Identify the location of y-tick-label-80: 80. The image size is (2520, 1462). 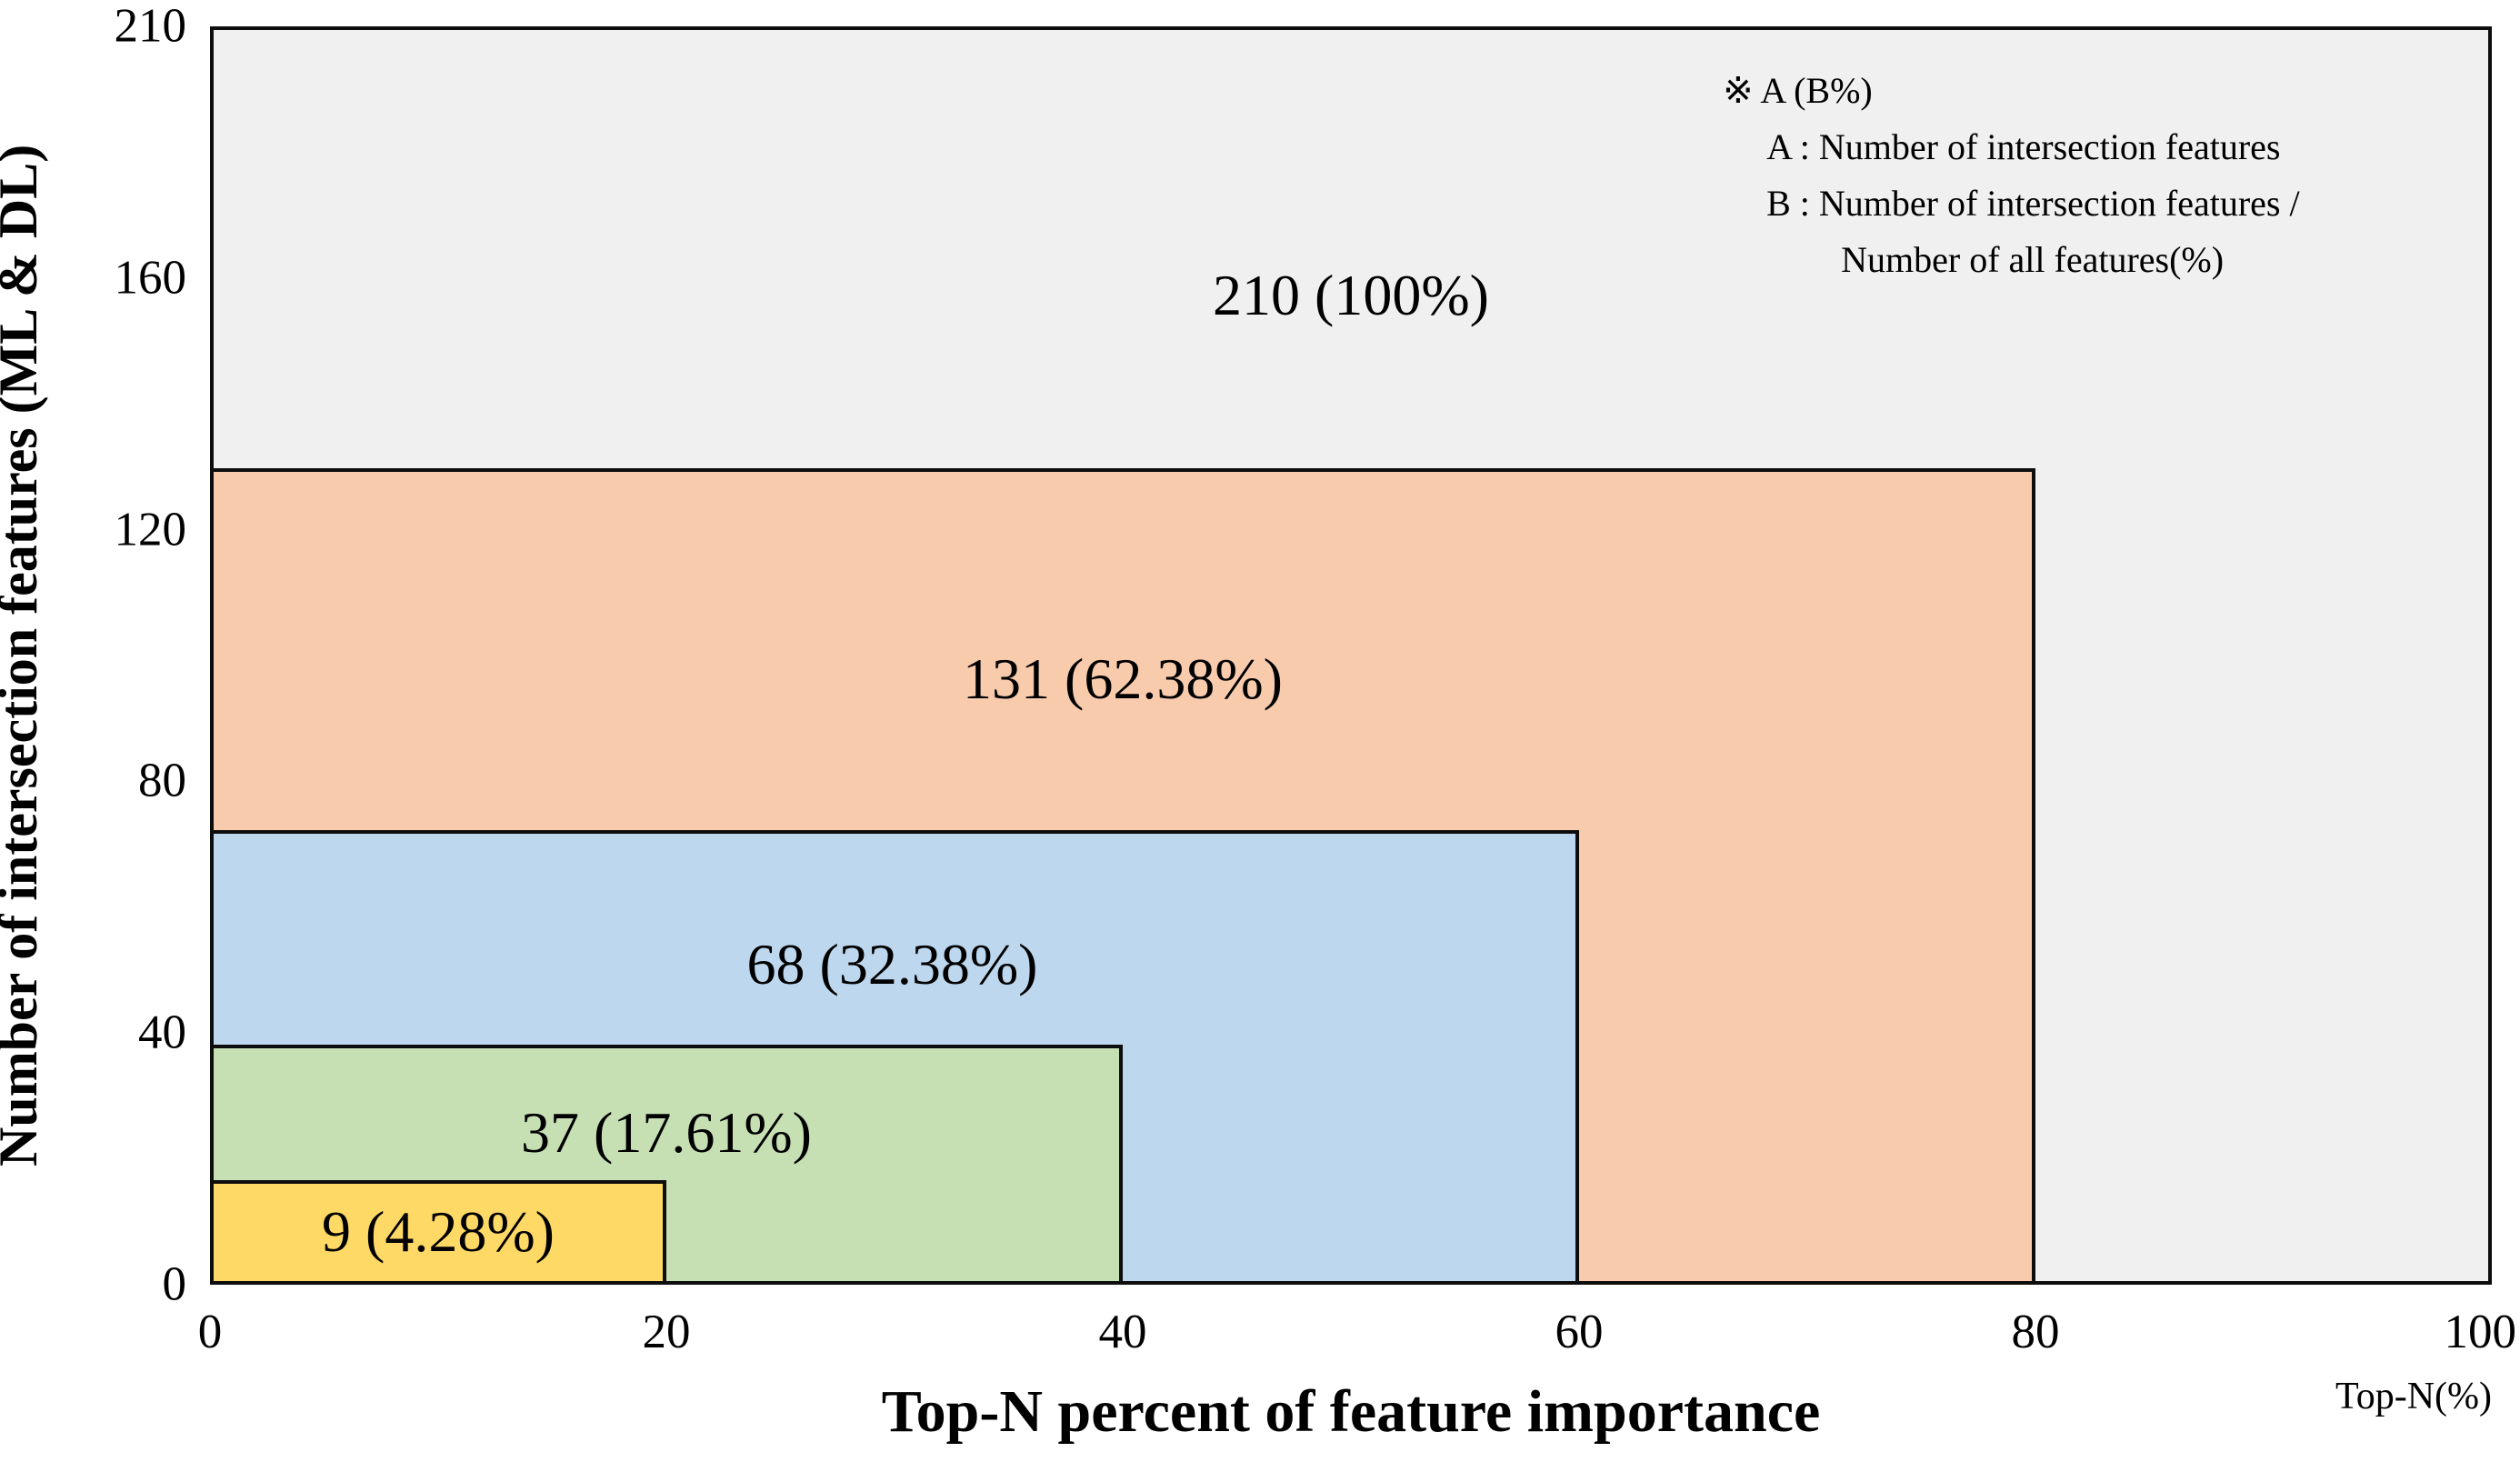
(162, 780).